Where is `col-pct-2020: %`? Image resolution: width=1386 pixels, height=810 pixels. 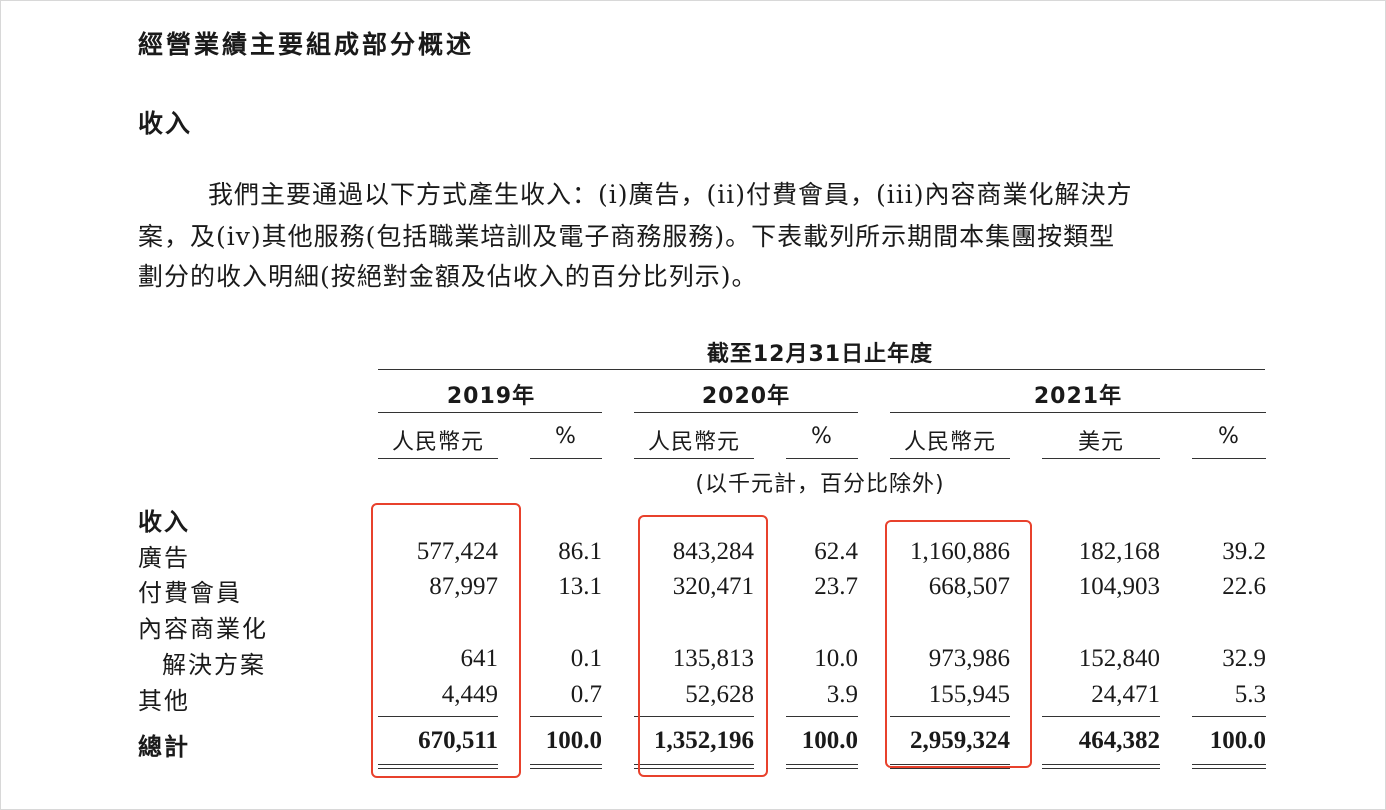
col-pct-2020: % is located at coordinates (822, 436).